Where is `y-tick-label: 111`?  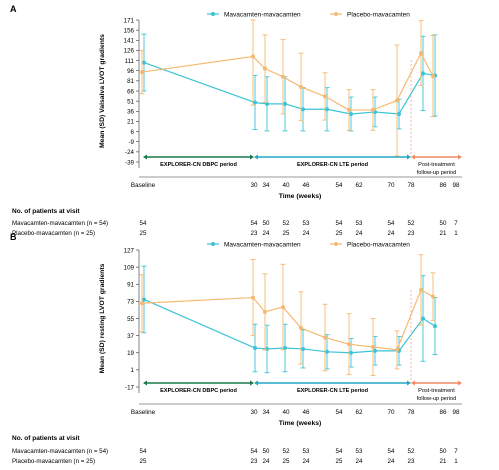
y-tick-label: 111 is located at coordinates (130, 61).